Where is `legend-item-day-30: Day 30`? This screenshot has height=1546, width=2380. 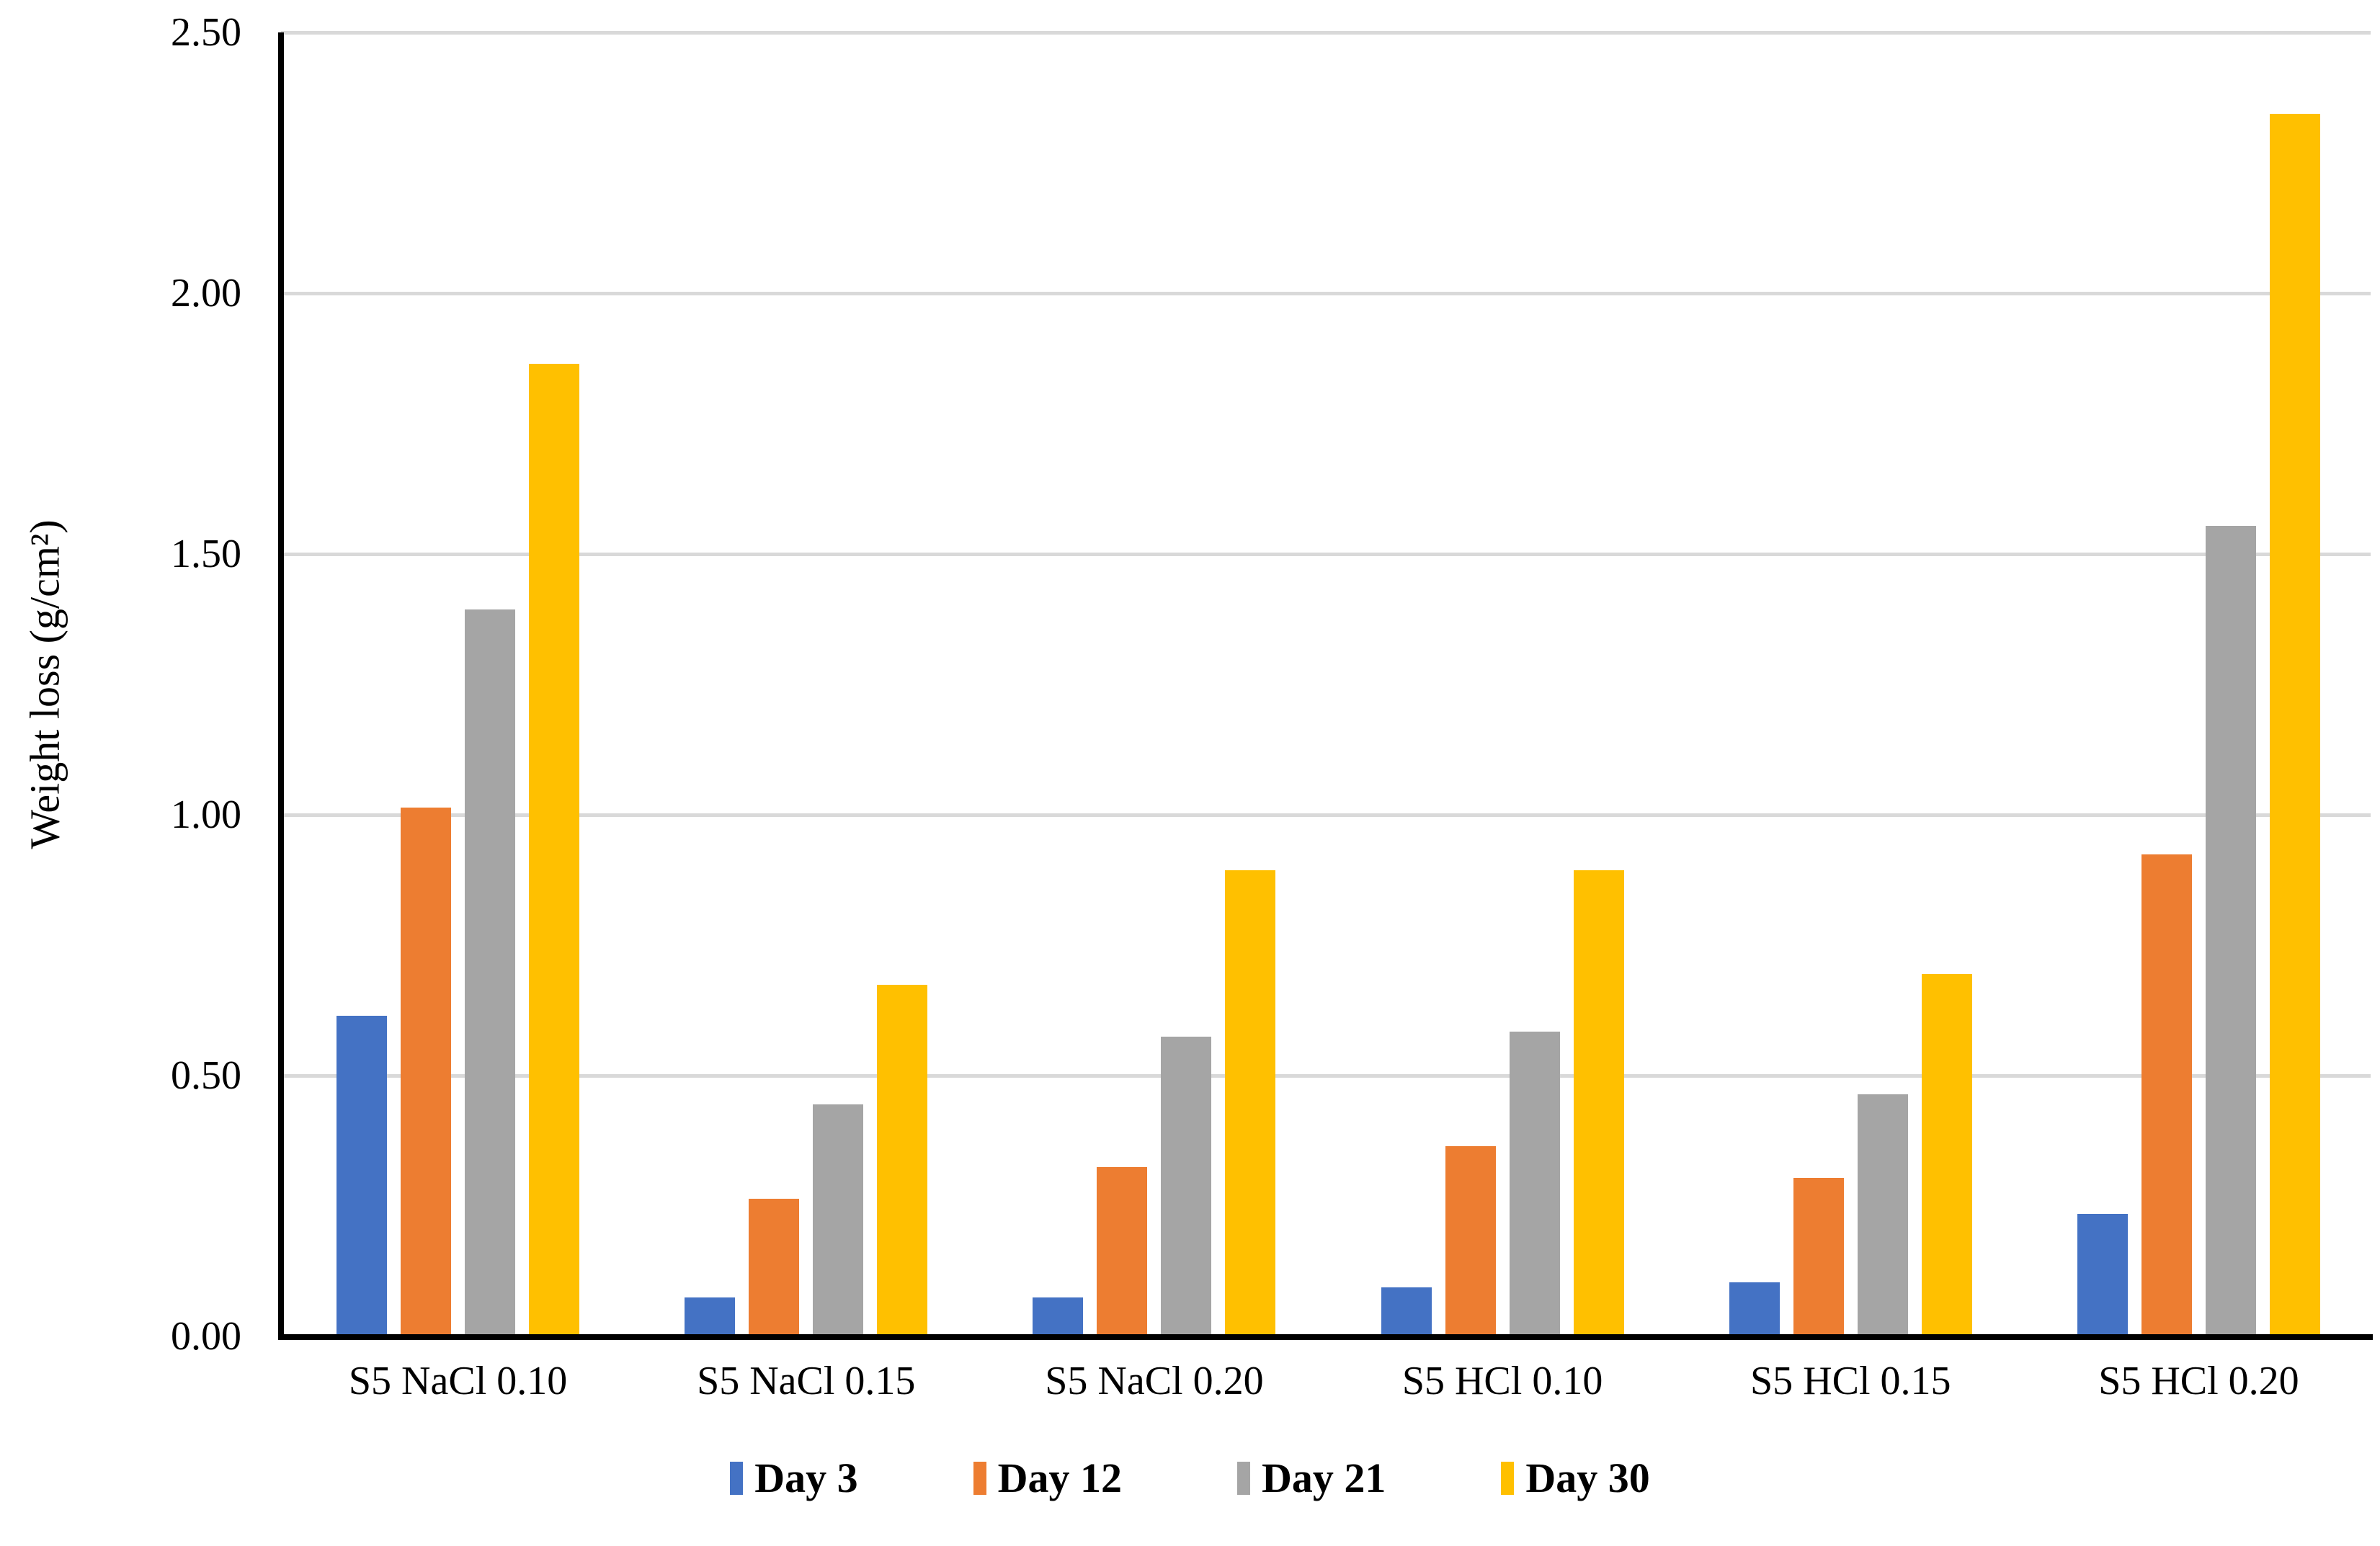
legend-item-day-30: Day 30 is located at coordinates (1575, 1478).